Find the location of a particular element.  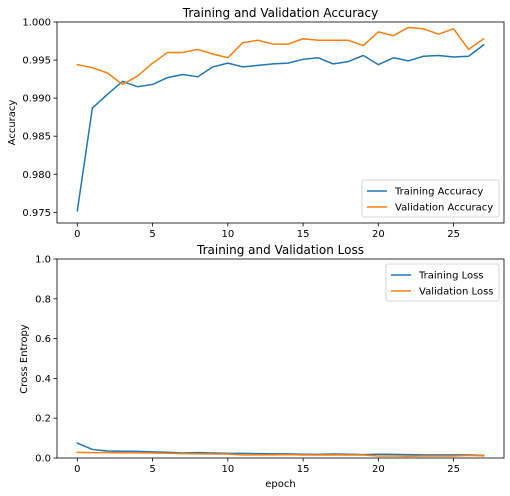

loss-x-tick-label: 25 is located at coordinates (453, 469).